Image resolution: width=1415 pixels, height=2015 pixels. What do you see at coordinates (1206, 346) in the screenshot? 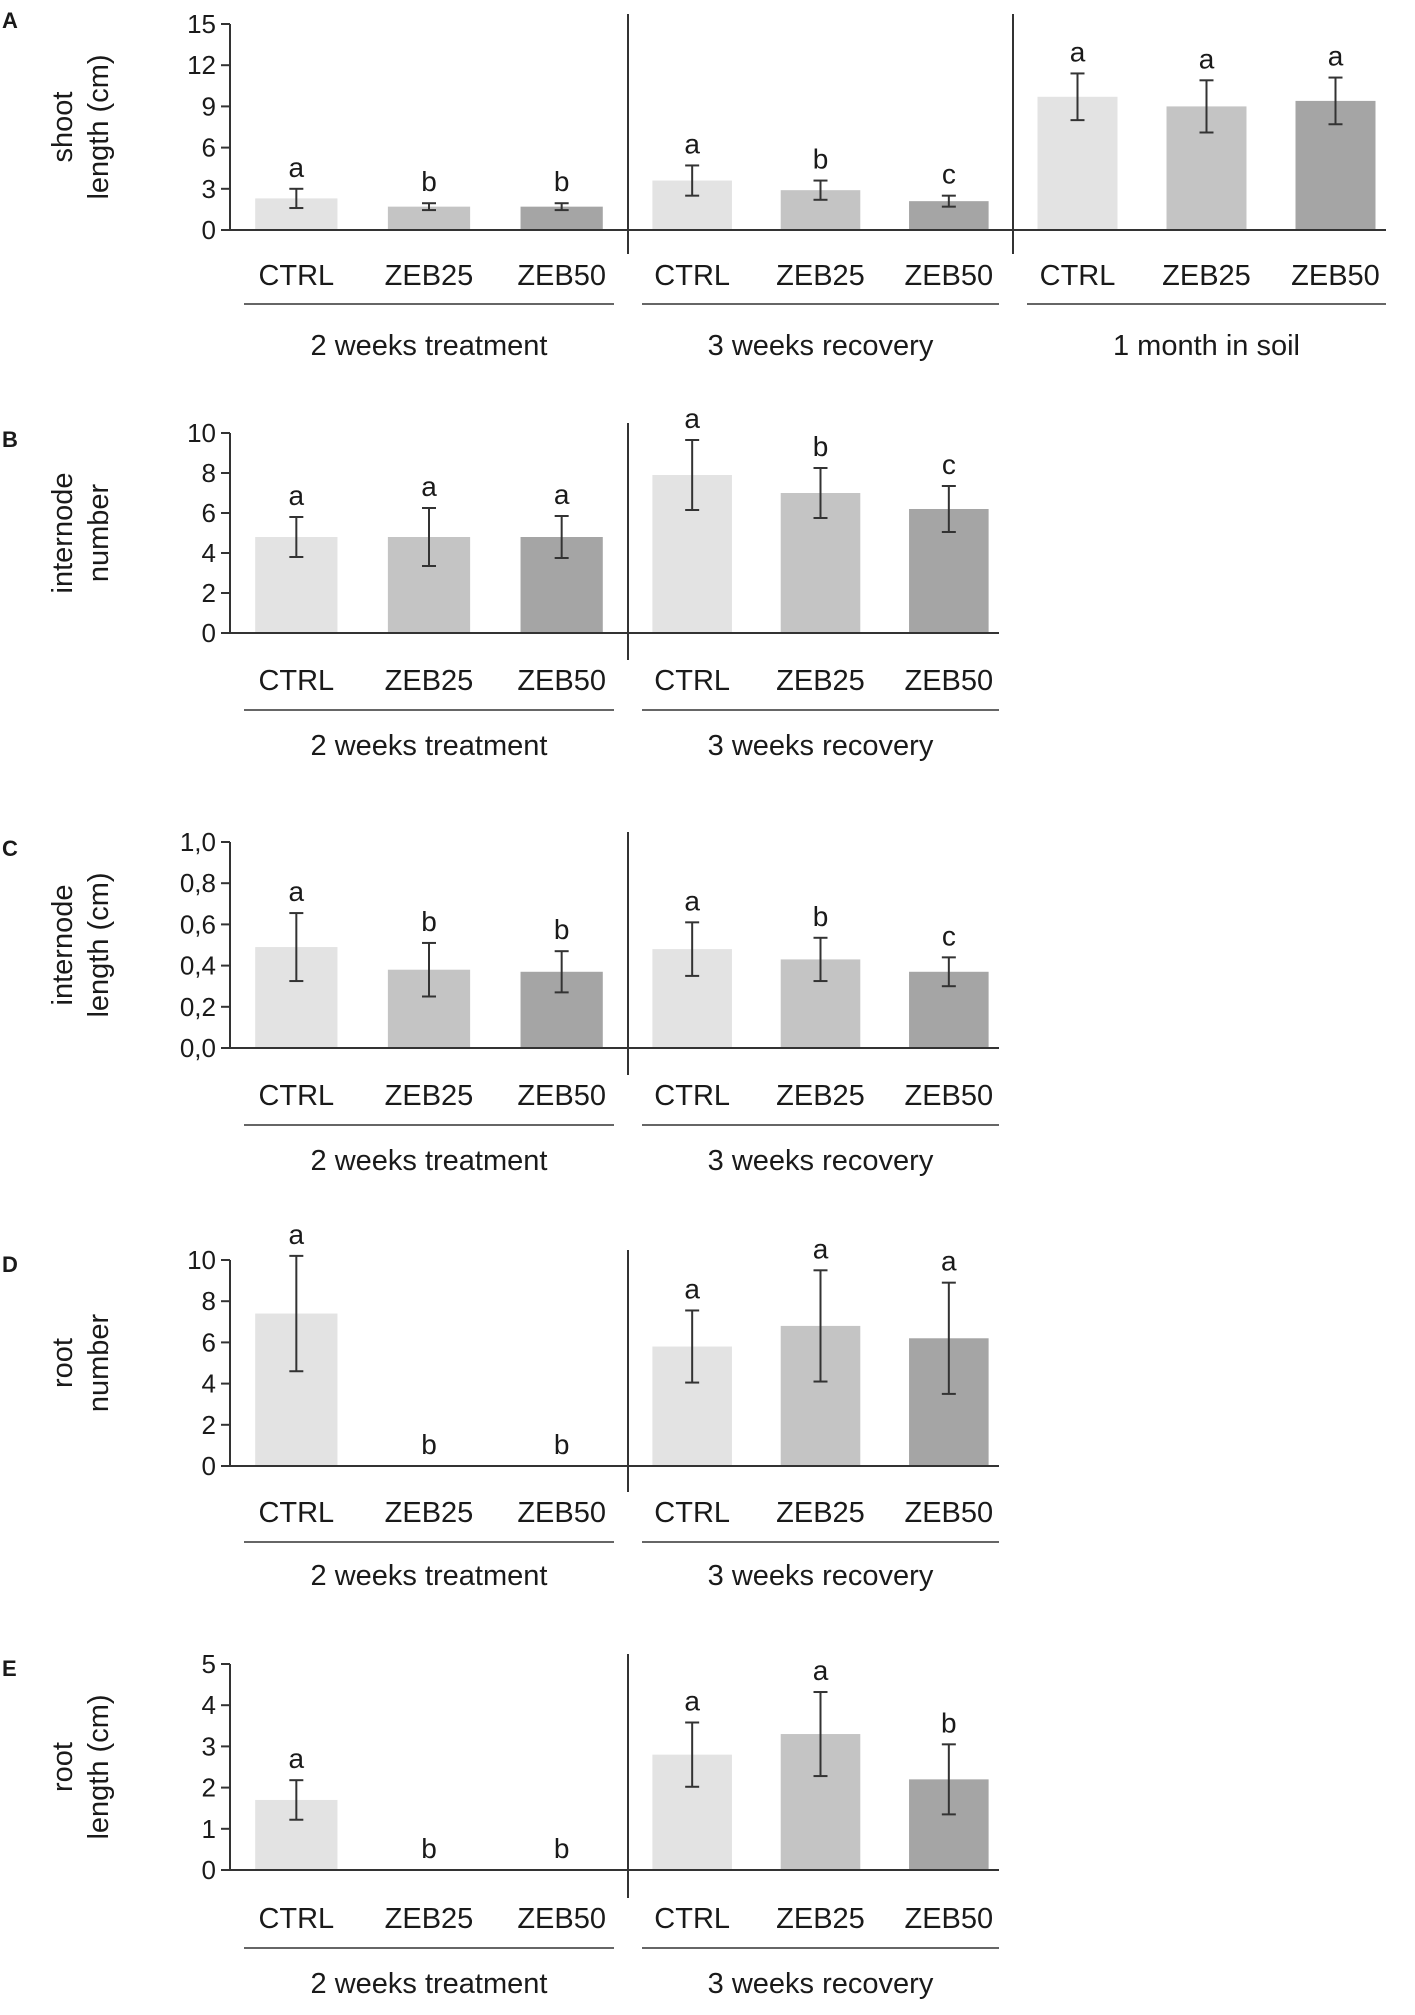
I see `group-label: 1 month in soil` at bounding box center [1206, 346].